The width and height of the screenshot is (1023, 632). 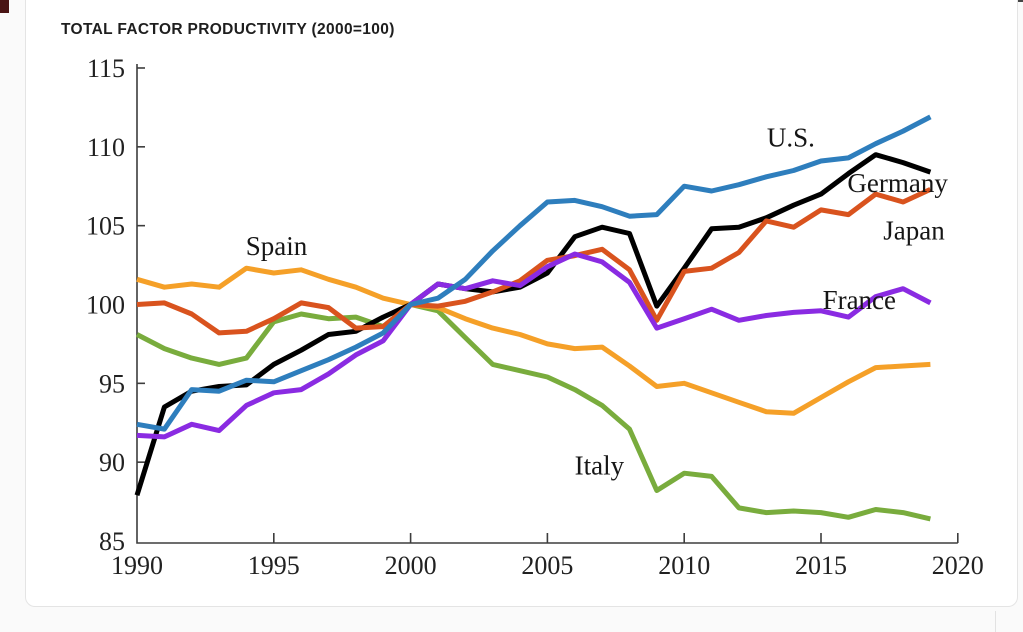 I want to click on y-tick-label: 100, so click(x=105, y=304).